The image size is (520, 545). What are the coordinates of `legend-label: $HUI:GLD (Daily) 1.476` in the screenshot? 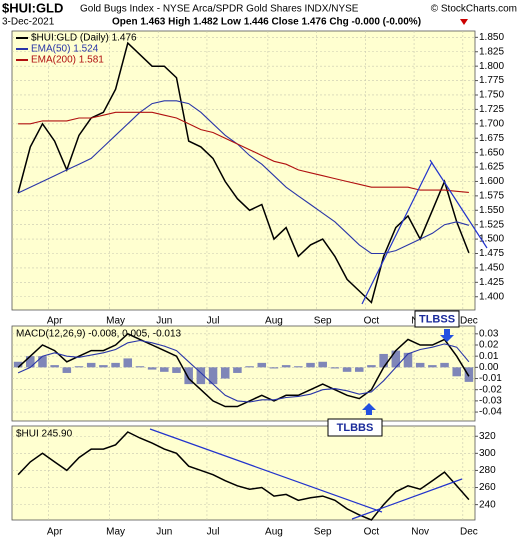 It's located at (84, 38).